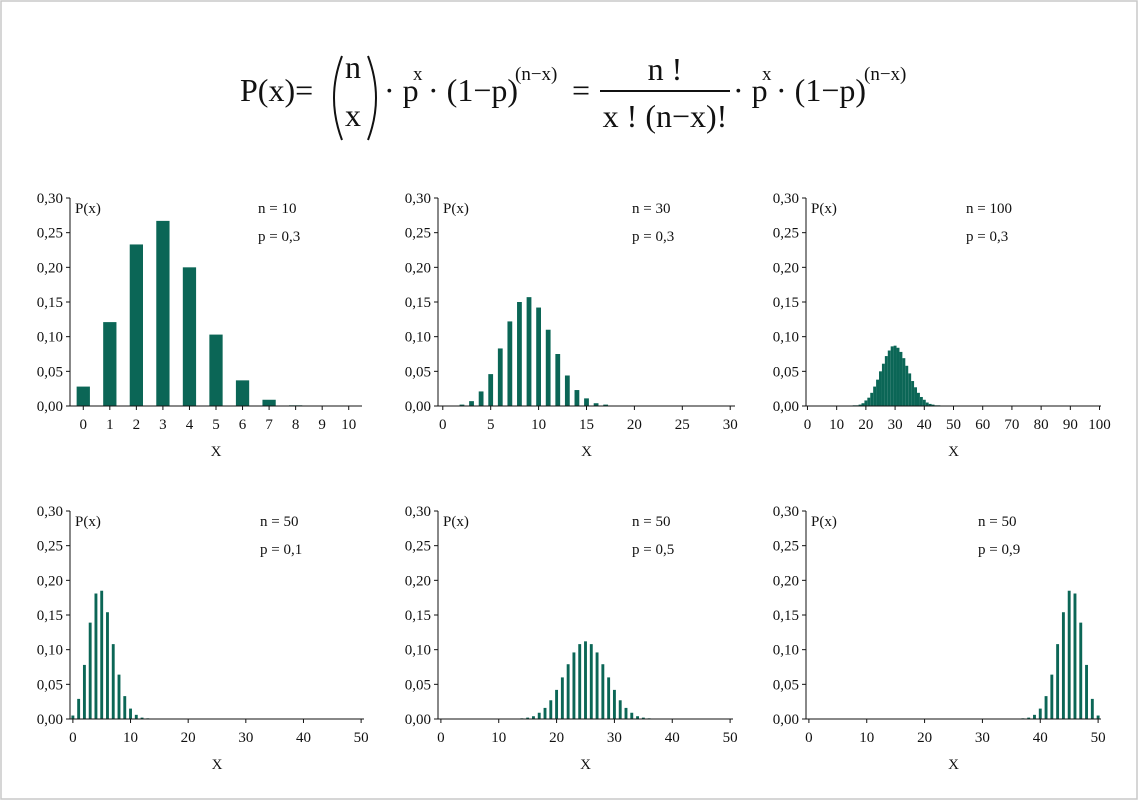  I want to click on formula-equals: =, so click(581, 90).